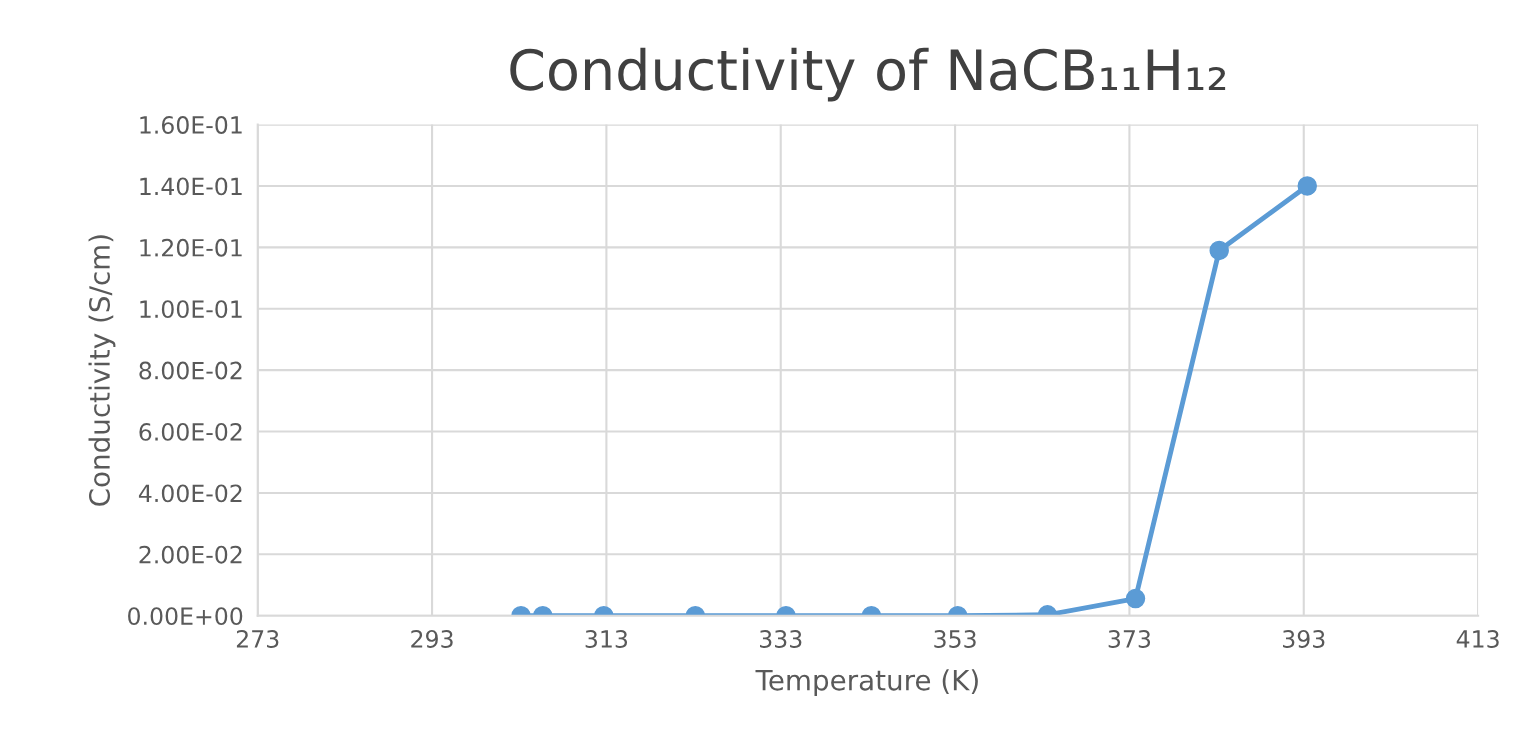  What do you see at coordinates (1129, 639) in the screenshot?
I see `x-tick-label: 373` at bounding box center [1129, 639].